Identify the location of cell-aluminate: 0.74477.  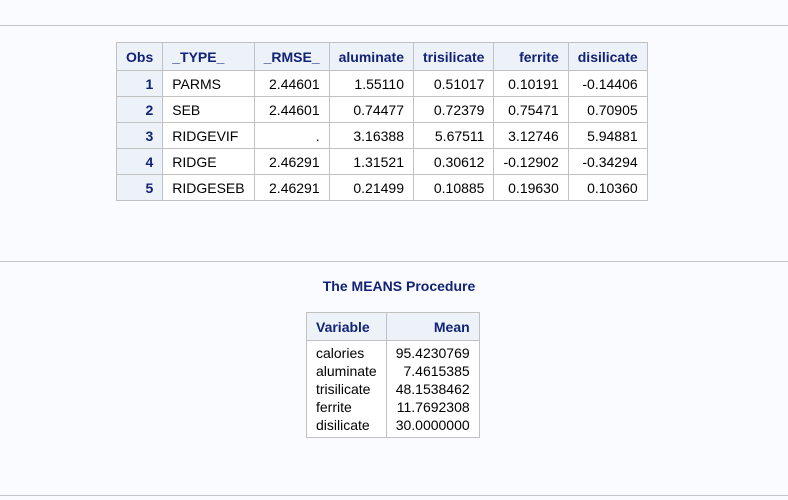
(371, 109).